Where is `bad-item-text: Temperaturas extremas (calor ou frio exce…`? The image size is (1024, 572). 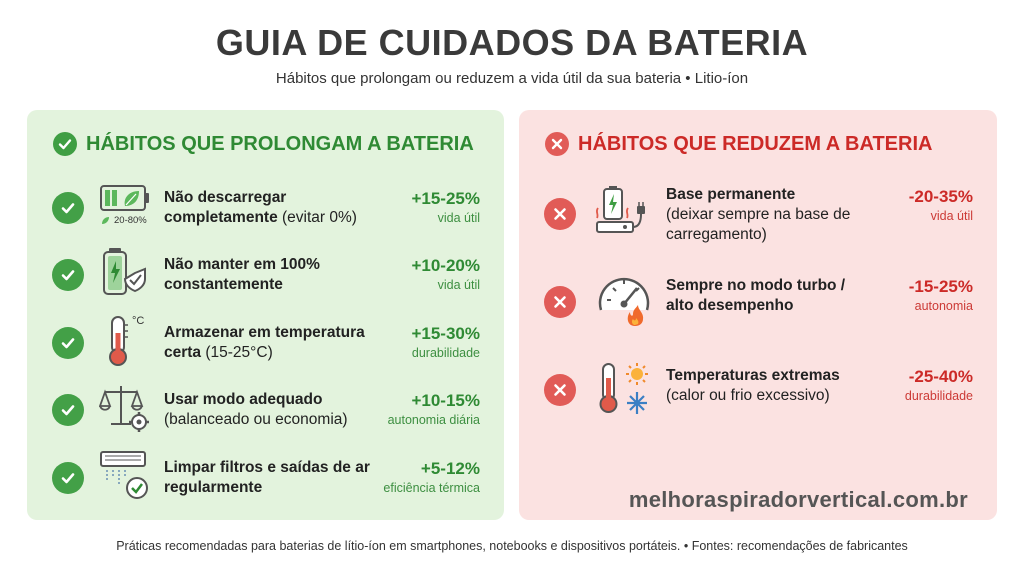
bad-item-text: Temperaturas extremas (calor ou frio exce… is located at coordinates (766, 386).